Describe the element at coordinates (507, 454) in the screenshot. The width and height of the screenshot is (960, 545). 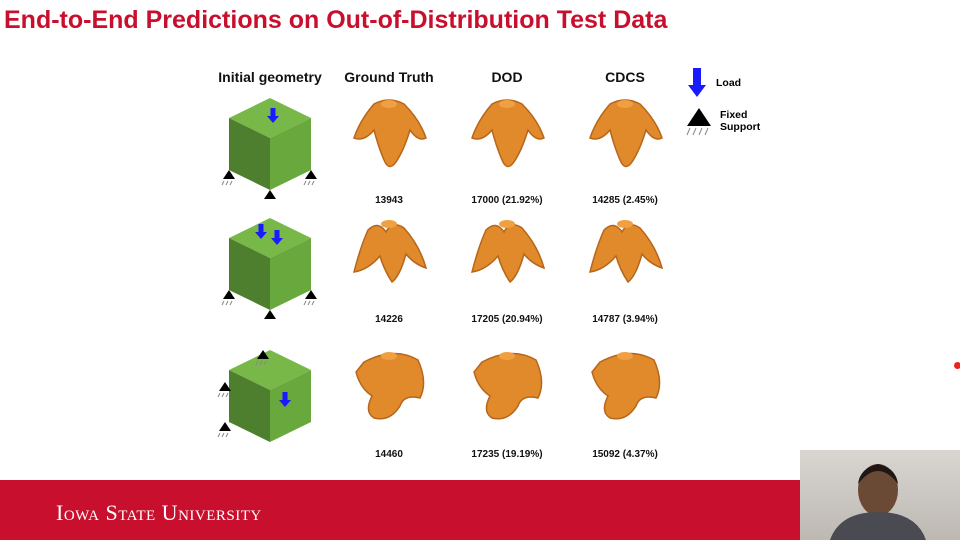
I see `dod-value: 17235 (19.19%)` at that location.